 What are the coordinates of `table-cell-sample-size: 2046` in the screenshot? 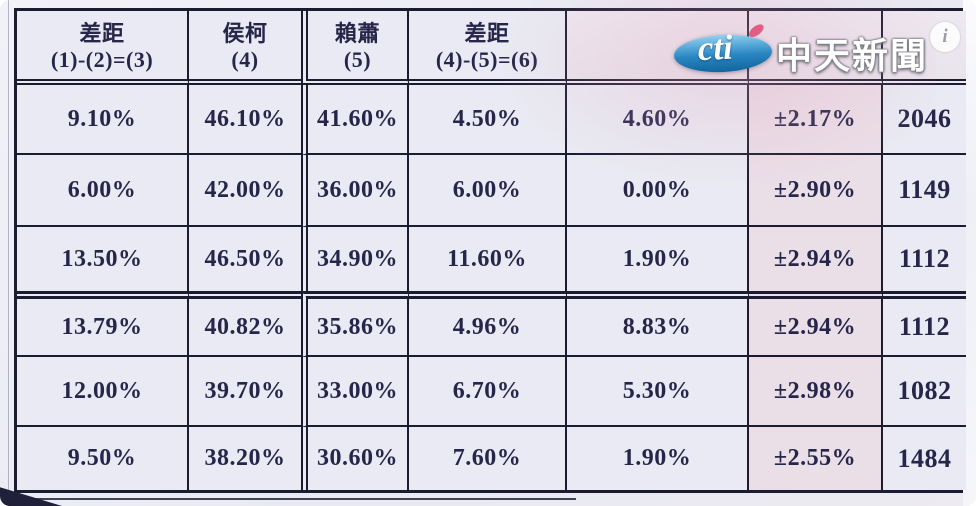 It's located at (924, 120).